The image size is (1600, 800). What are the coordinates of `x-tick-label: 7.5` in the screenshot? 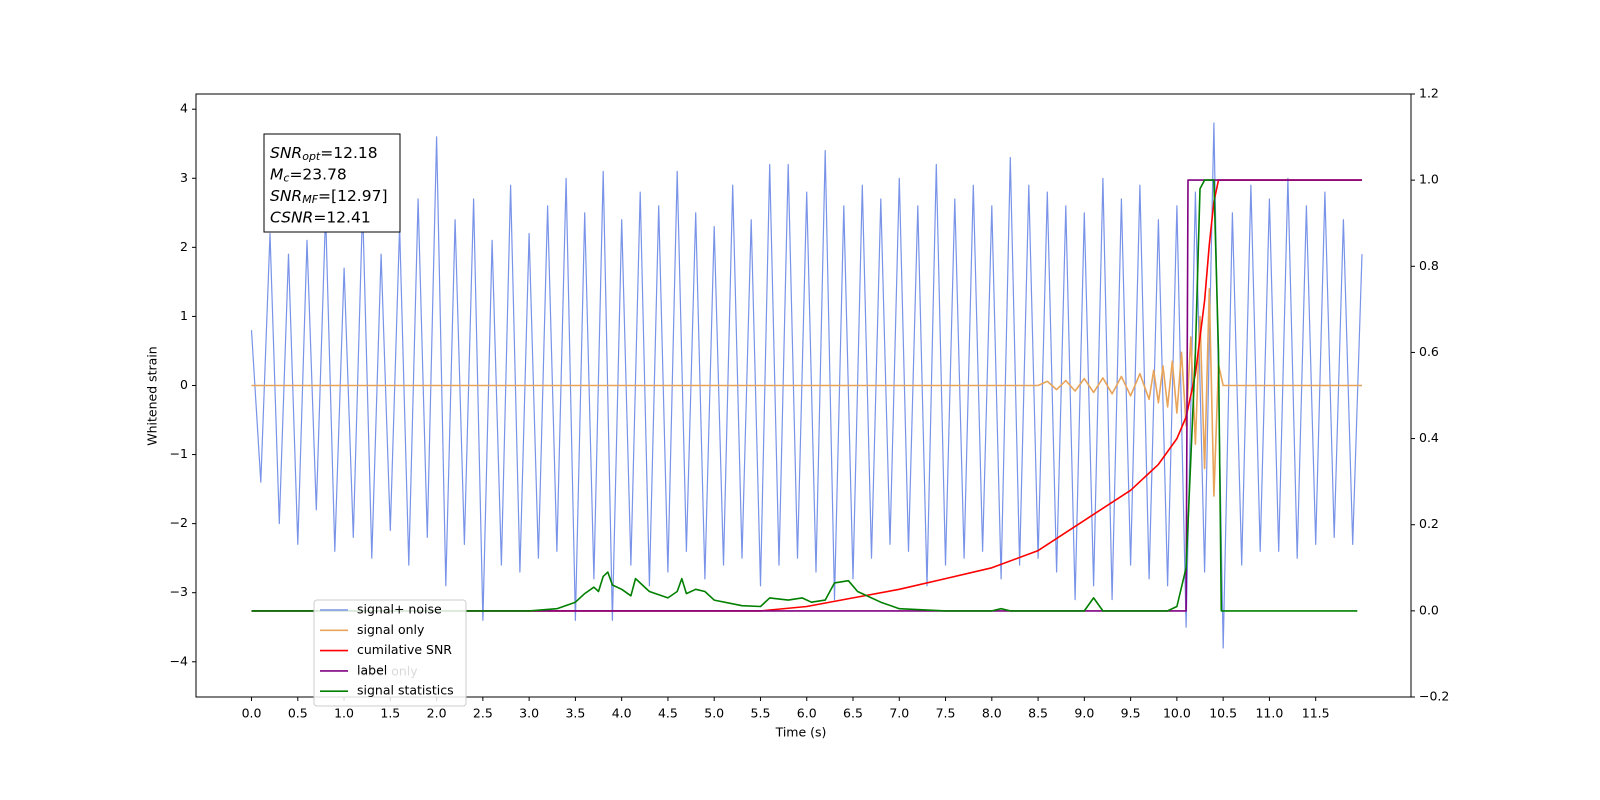 It's located at (946, 713).